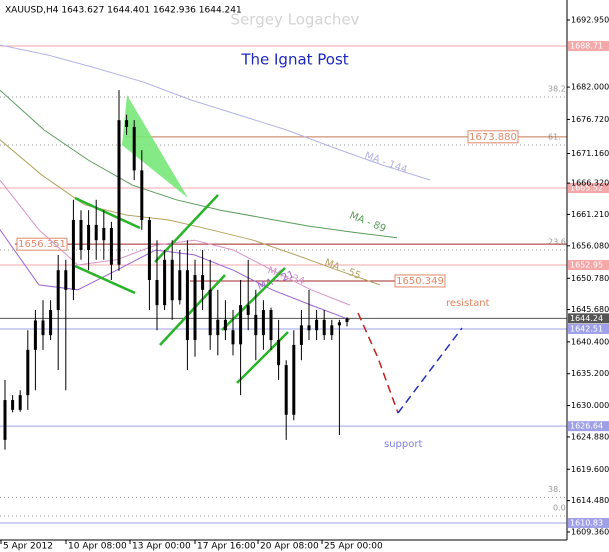 The height and width of the screenshot is (552, 609). I want to click on level-label: 1644.24, so click(586, 318).